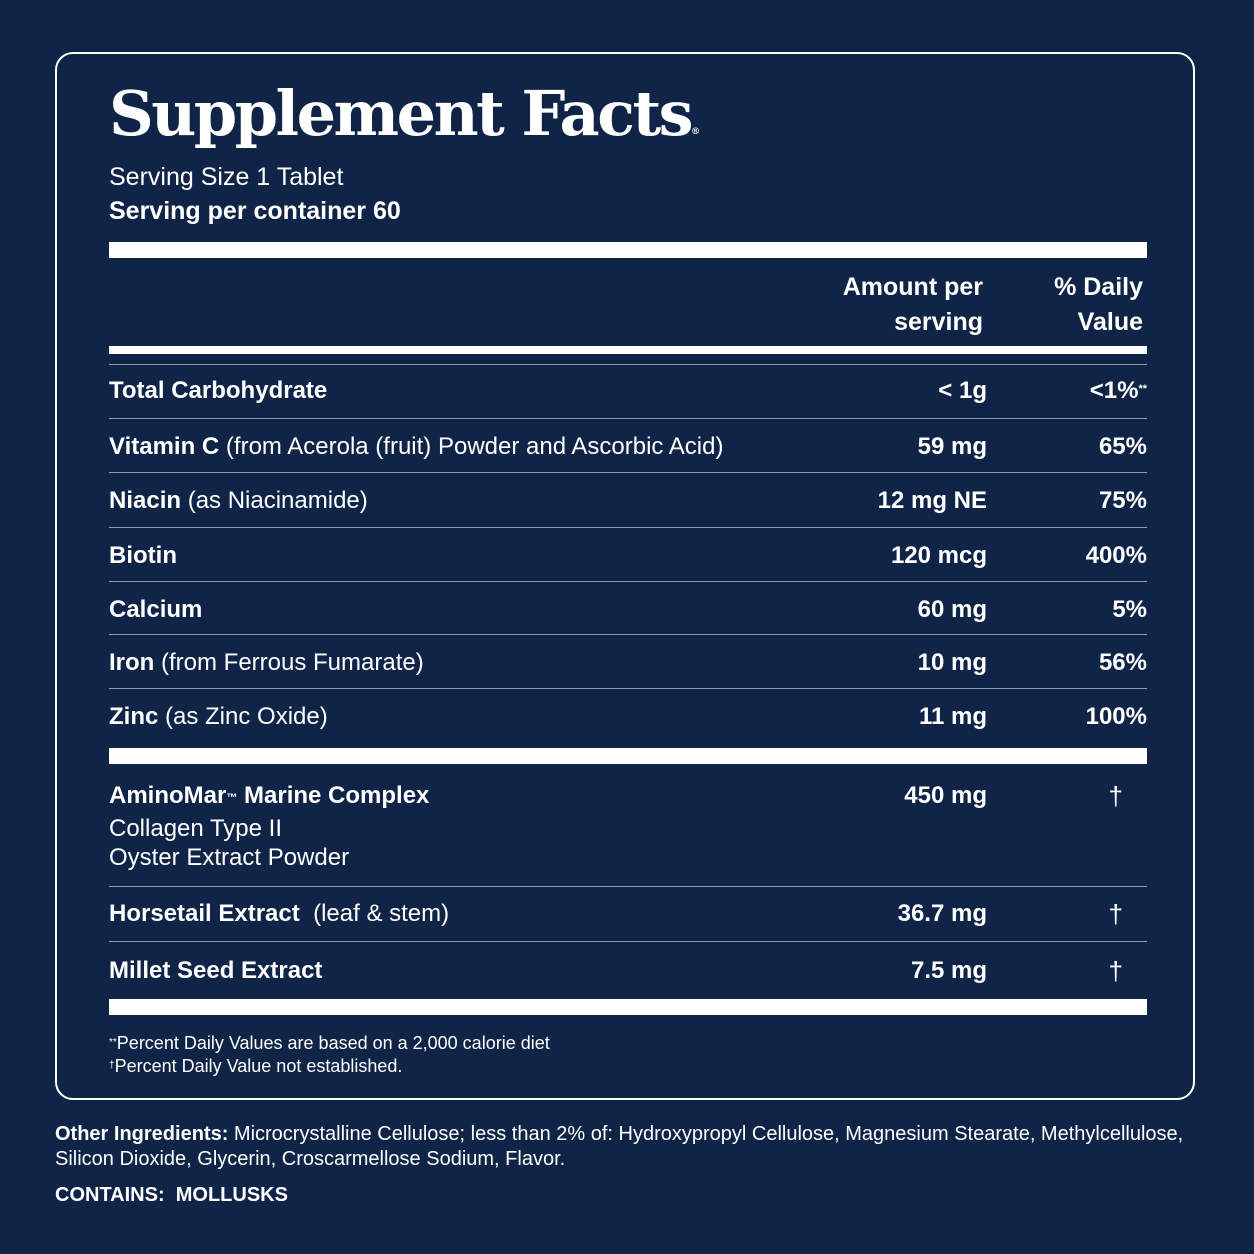  Describe the element at coordinates (952, 446) in the screenshot. I see `nutrient-amount: 59 mg` at that location.